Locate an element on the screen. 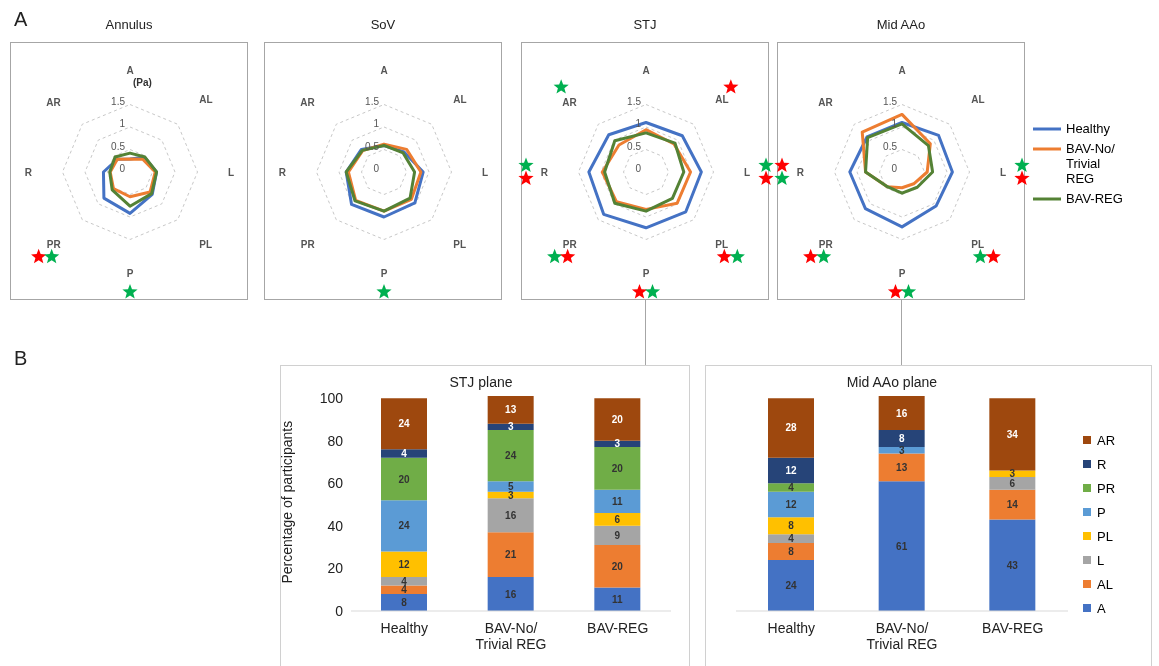 This screenshot has width=1159, height=666. data-label: 34 is located at coordinates (1012, 434).